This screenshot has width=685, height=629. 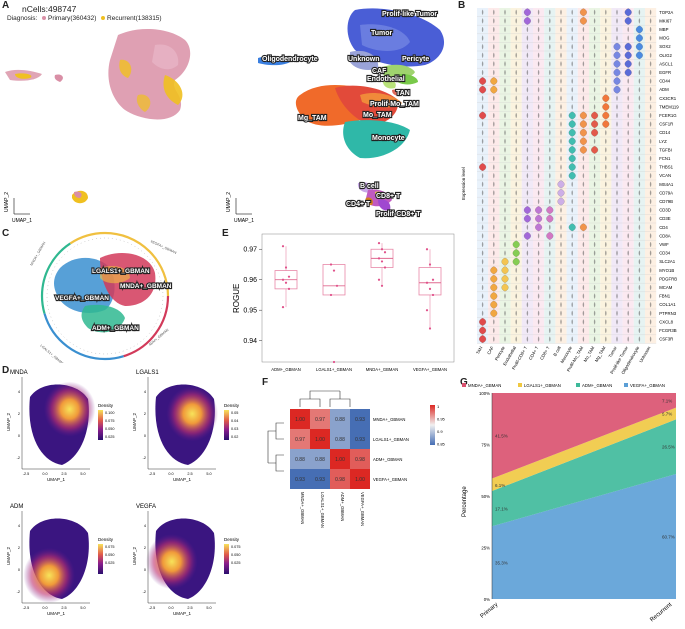 I want to click on area-label-recurrent: 60.7%, so click(x=668, y=536).